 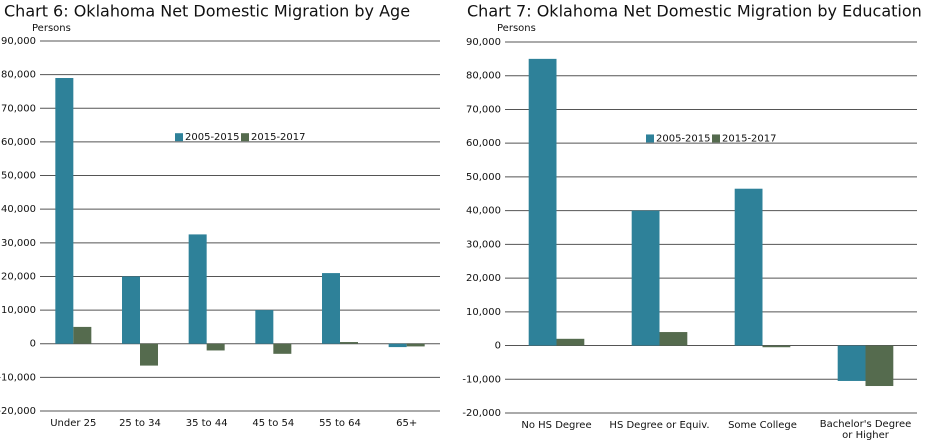 I want to click on x-tick-label: No HS Degree, so click(x=556, y=425).